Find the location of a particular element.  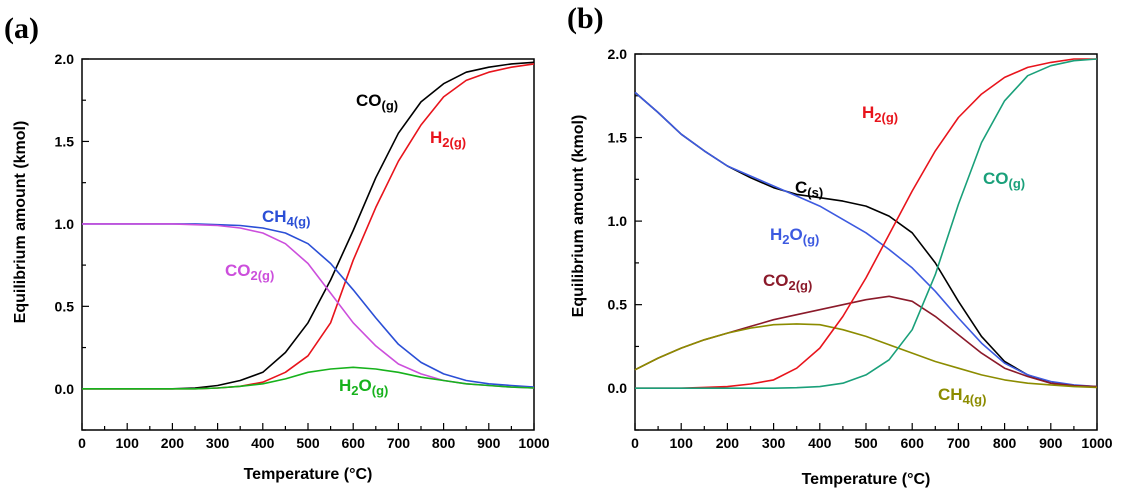

panel-b-x-tick-label: 300 is located at coordinates (774, 443).